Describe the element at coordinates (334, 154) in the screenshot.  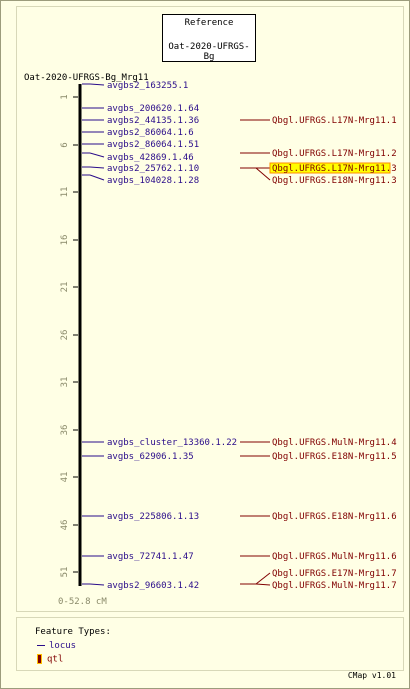
I see `qtl-label: Qbgl.UFRGS.L17N-Mrg11.2` at that location.